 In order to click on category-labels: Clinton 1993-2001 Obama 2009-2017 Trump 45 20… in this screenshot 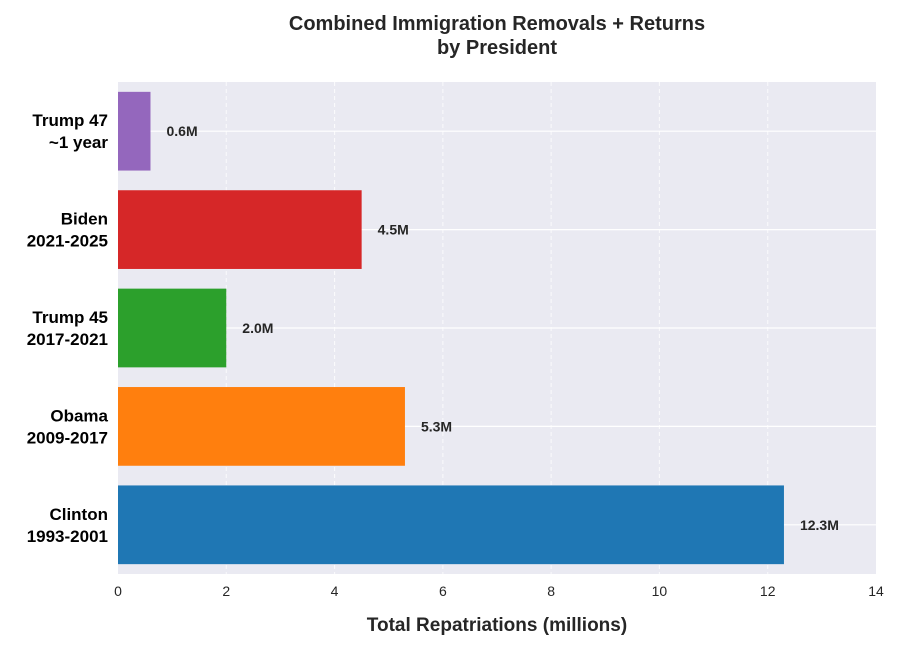, I will do `click(68, 328)`.